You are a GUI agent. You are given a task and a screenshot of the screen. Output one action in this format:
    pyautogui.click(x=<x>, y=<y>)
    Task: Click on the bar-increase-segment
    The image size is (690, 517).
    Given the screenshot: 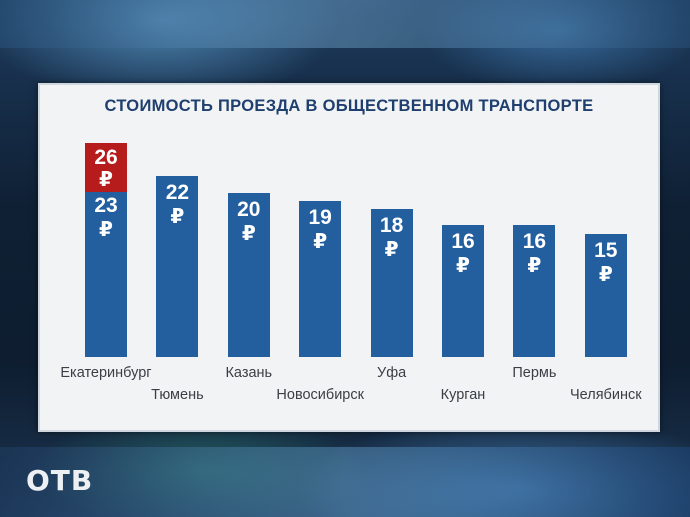 What is the action you would take?
    pyautogui.click(x=106, y=167)
    